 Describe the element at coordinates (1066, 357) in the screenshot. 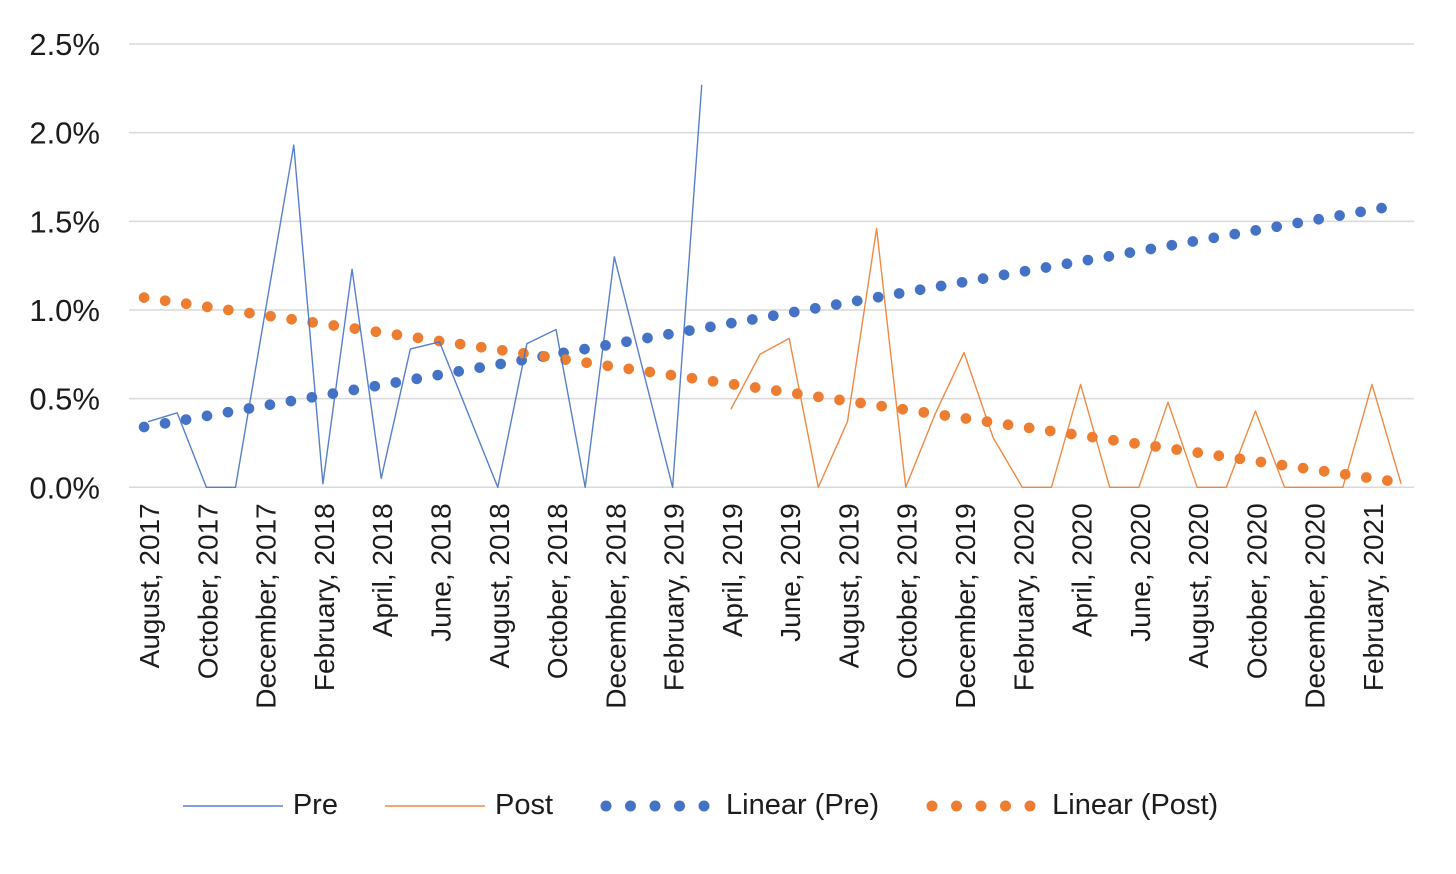

I see `post-series-line` at that location.